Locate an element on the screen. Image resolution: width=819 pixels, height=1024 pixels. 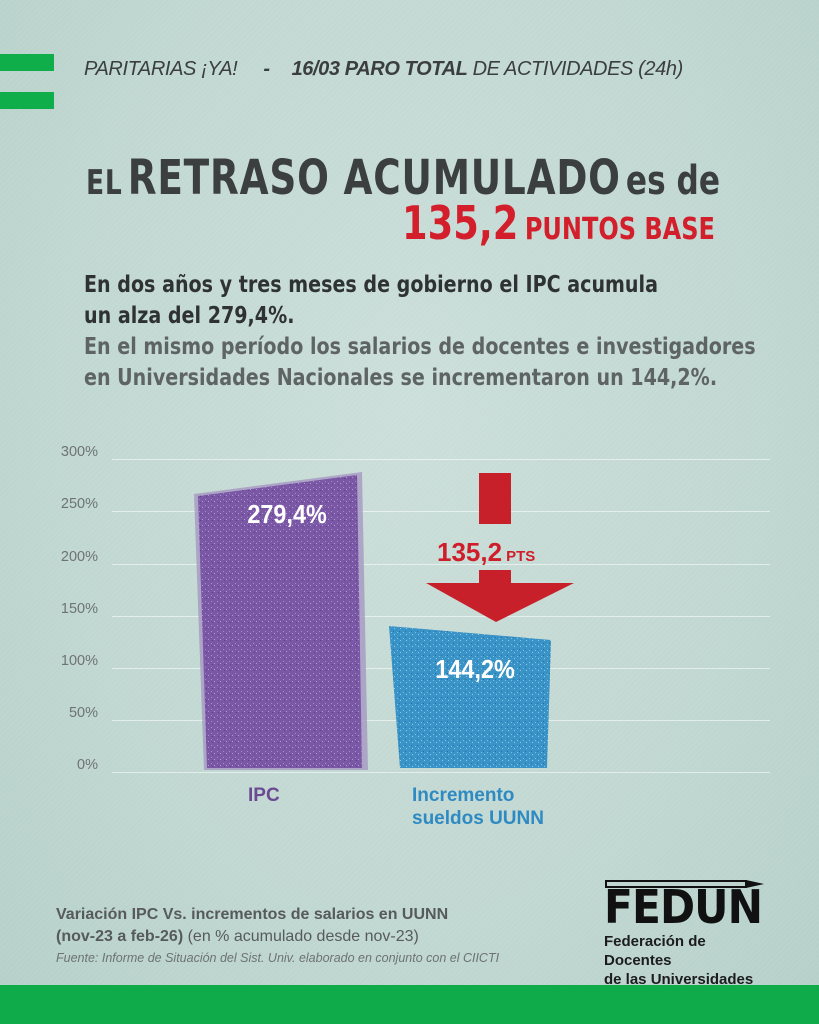
bar-ipc is located at coordinates (281, 621).